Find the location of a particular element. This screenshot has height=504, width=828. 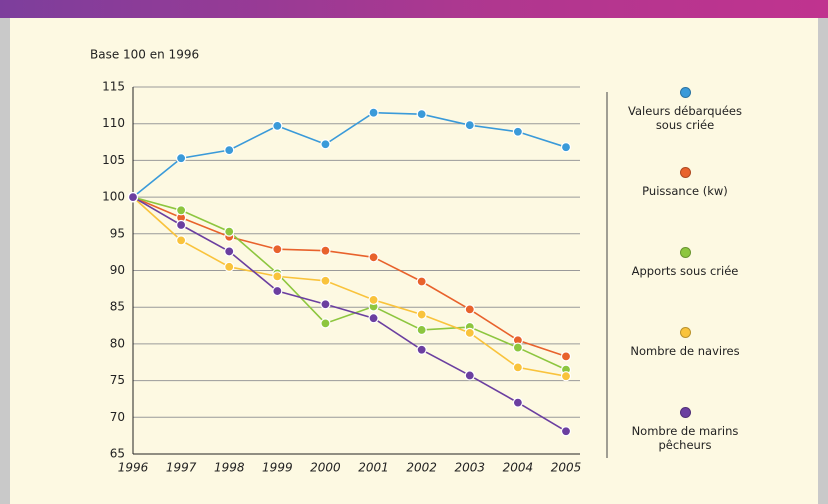

y-tick-label: 75 is located at coordinates (117, 380).